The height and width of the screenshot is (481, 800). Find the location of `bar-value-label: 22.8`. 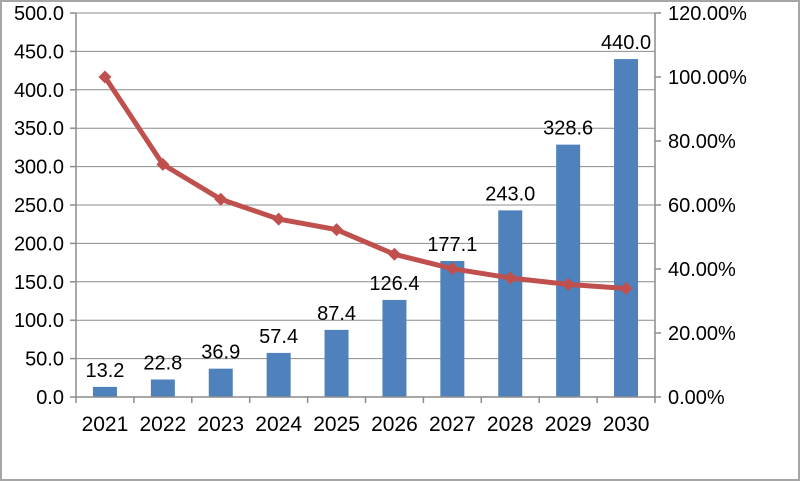

bar-value-label: 22.8 is located at coordinates (162, 363).